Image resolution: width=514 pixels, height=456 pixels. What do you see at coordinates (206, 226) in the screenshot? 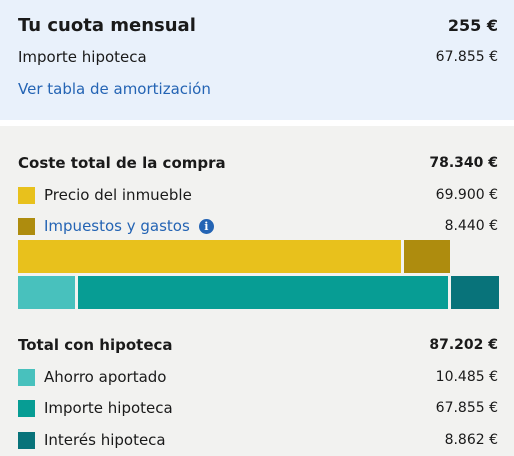
I see `info-icon: i` at bounding box center [206, 226].